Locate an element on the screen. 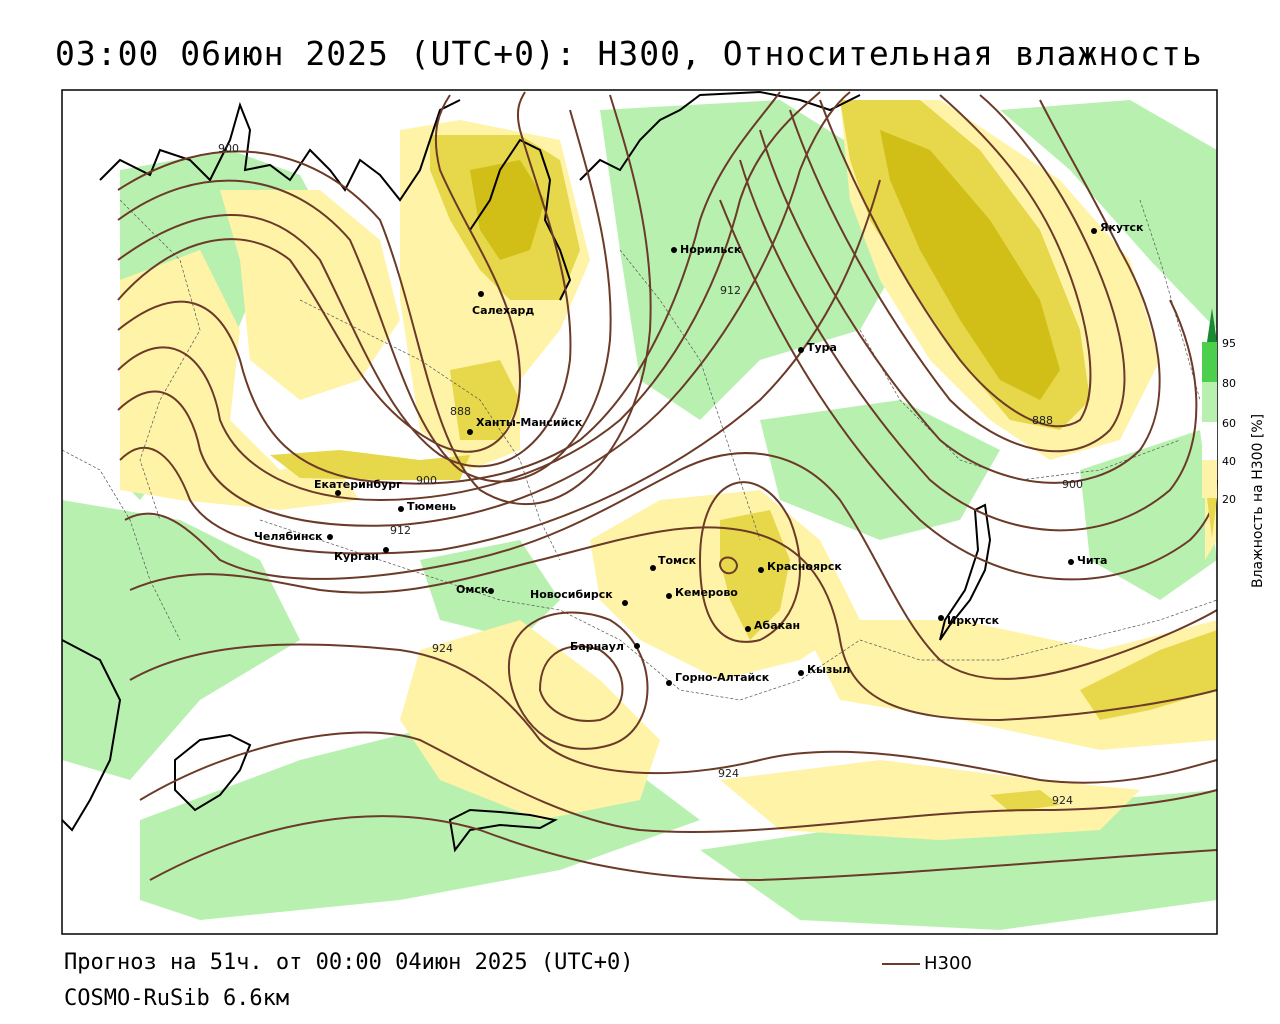 This screenshot has height=1024, width=1280. colorbar-tick: 20 is located at coordinates (1229, 499).